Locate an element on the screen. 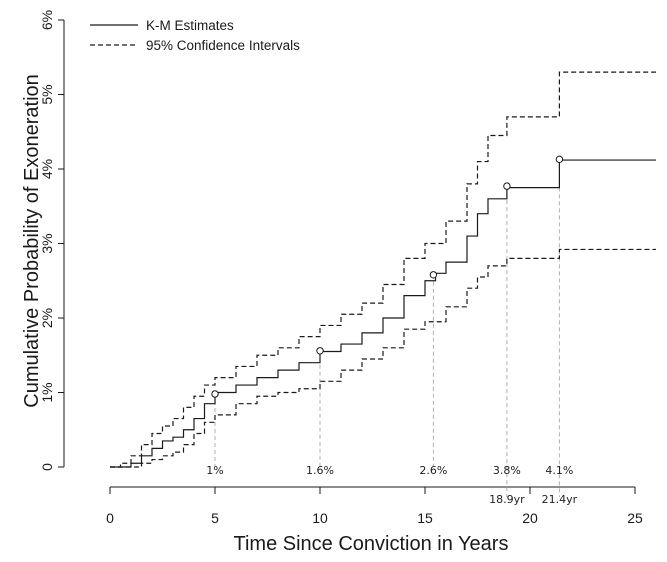 Image resolution: width=667 pixels, height=562 pixels. marker-labels: 1% 1.6% 2.6% 3.8% 18.9yr 4.1% 21.4yr is located at coordinates (391, 485).